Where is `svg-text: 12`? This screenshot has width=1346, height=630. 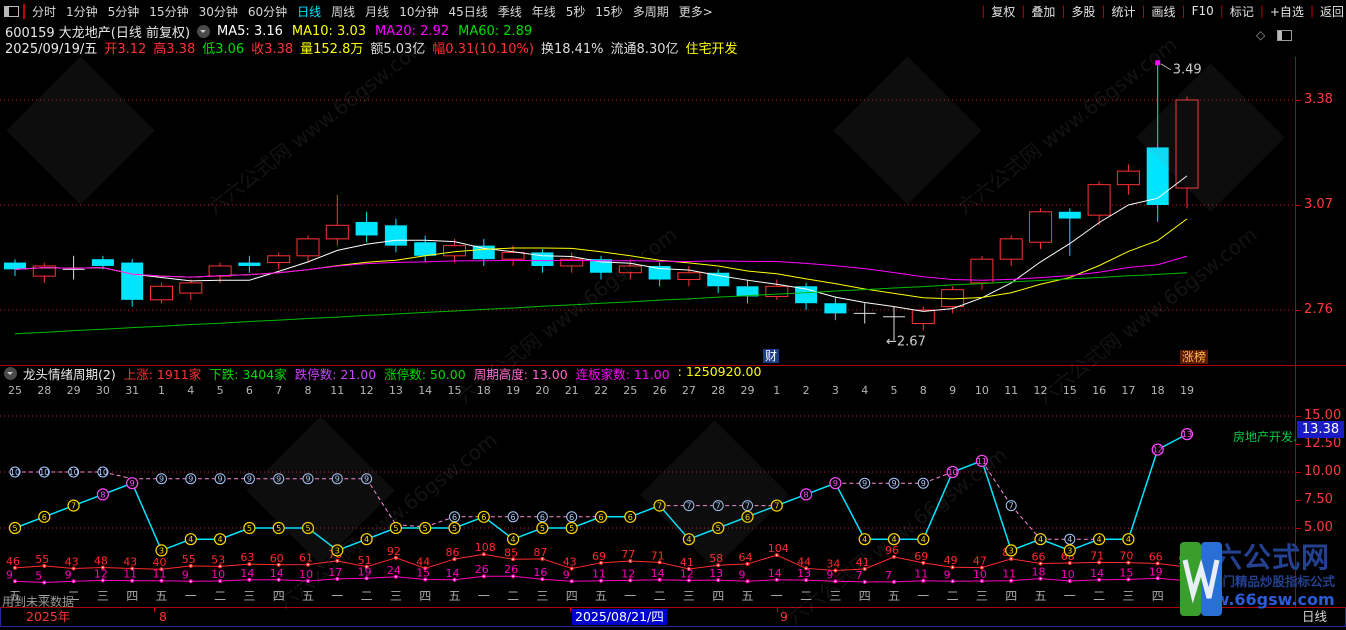 svg-text: 12 is located at coordinates (101, 573).